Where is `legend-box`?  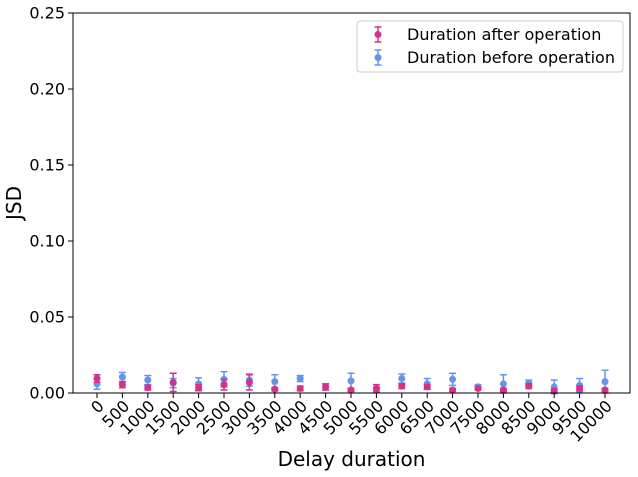
legend-box is located at coordinates (490, 46).